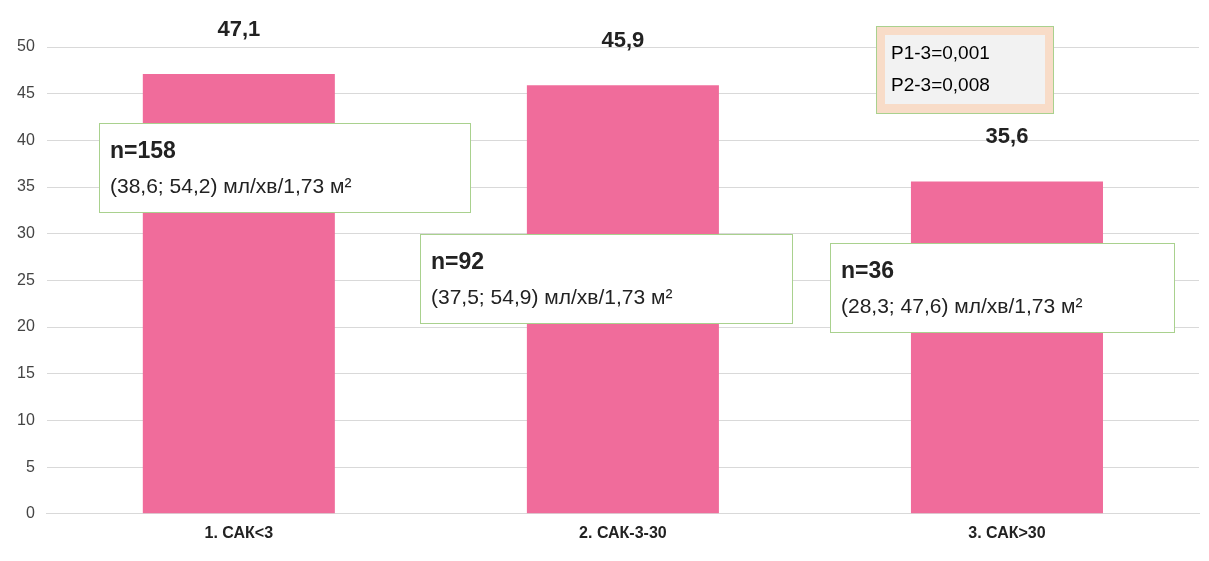  What do you see at coordinates (26, 326) in the screenshot?
I see `y-tick-label: 20` at bounding box center [26, 326].